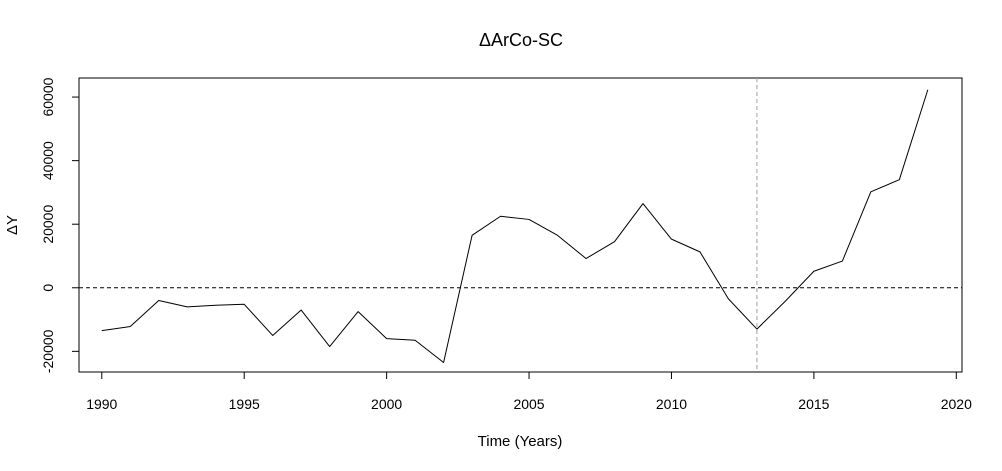  I want to click on y-tick-label: 60000, so click(48, 96).